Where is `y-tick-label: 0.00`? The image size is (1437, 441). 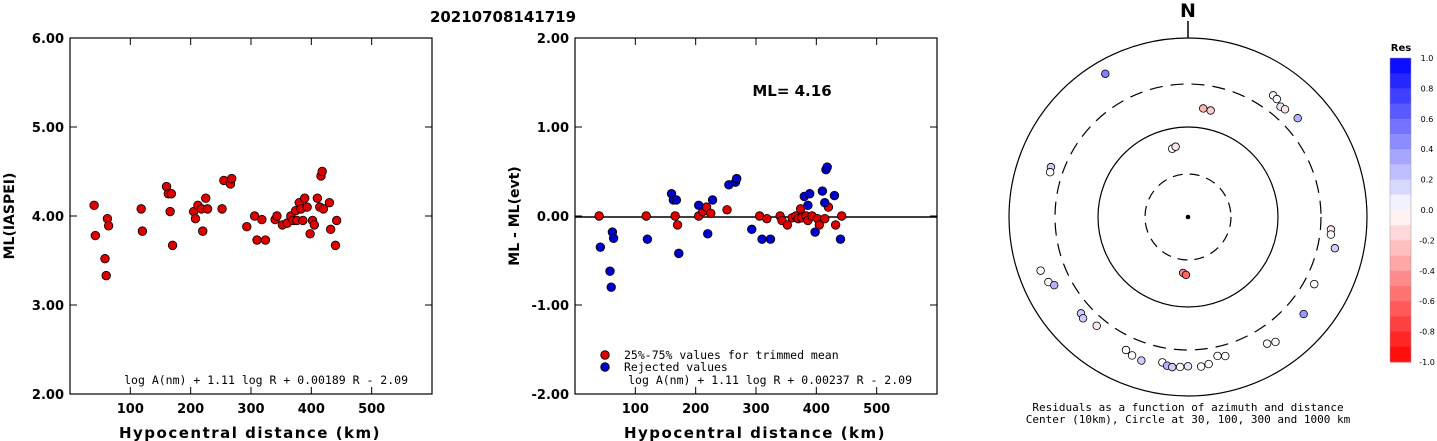 y-tick-label: 0.00 is located at coordinates (553, 217).